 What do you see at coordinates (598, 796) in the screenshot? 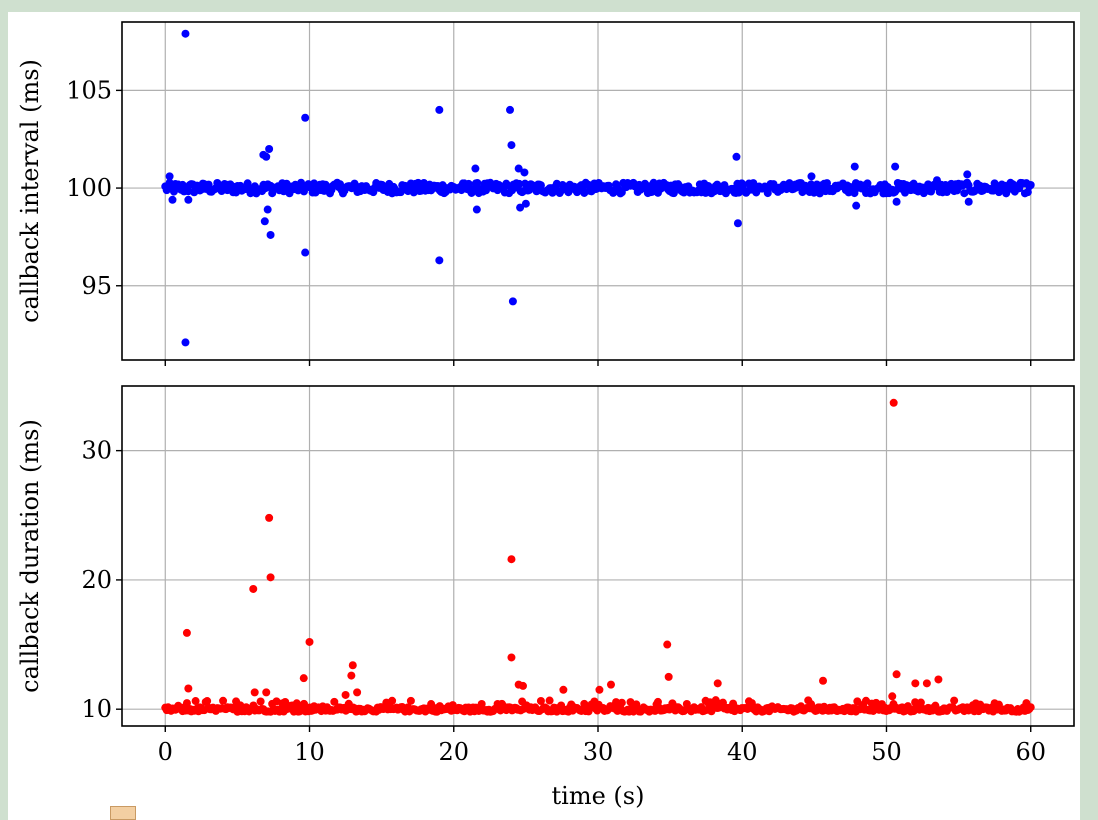
I see `x-axis-label: time (s)` at bounding box center [598, 796].